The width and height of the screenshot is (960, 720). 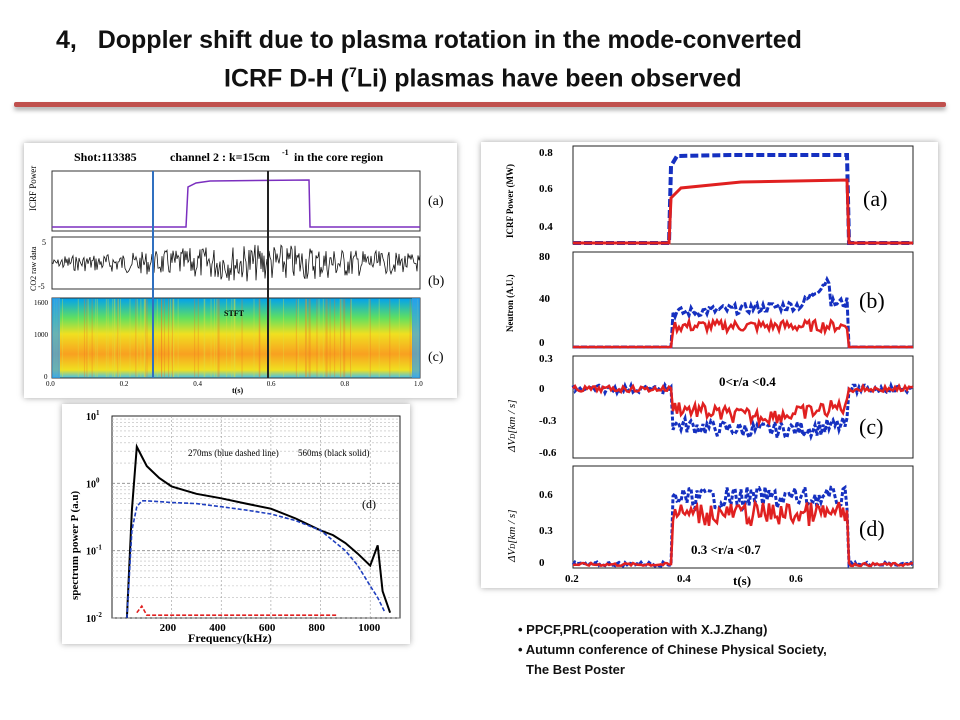 I want to click on panel-a-frame, so click(x=743, y=195).